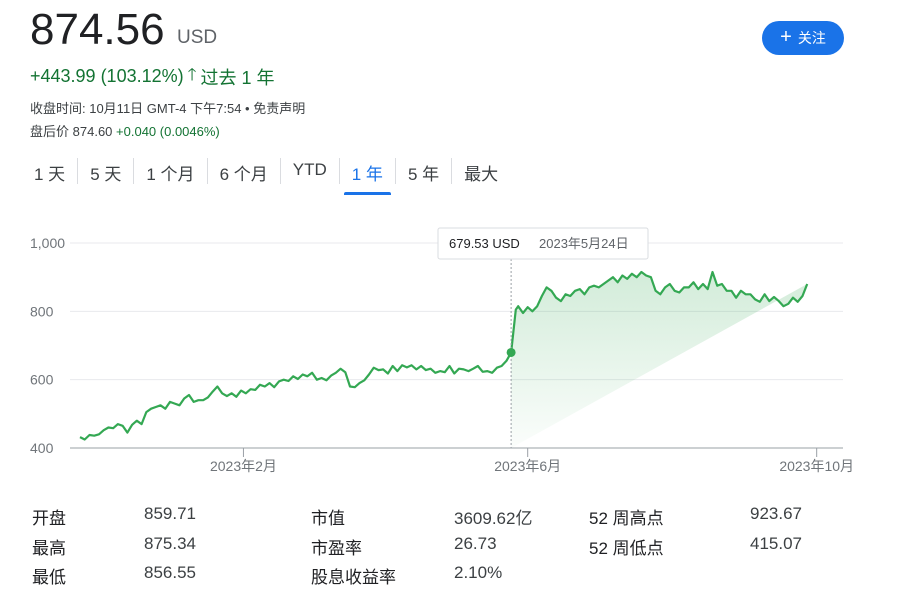  I want to click on price-change: +443.99 (103.12%), so click(107, 76).